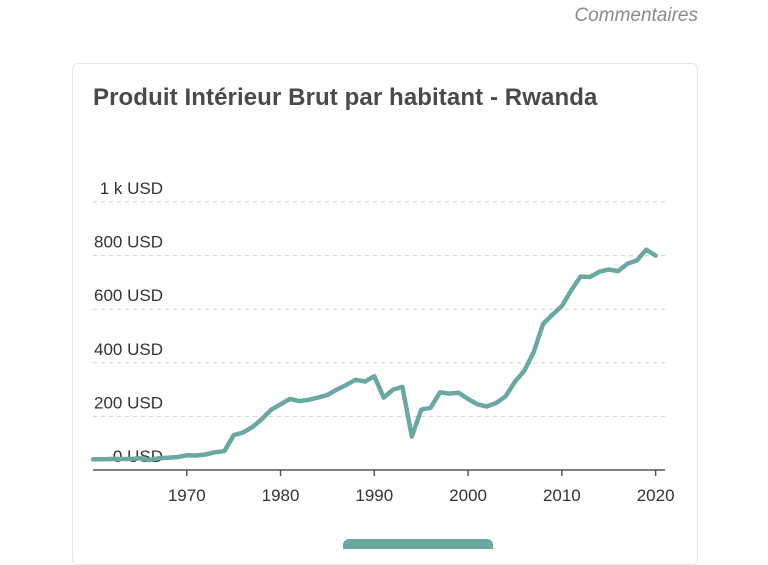  I want to click on x-tick-label-1990: 1990, so click(374, 495).